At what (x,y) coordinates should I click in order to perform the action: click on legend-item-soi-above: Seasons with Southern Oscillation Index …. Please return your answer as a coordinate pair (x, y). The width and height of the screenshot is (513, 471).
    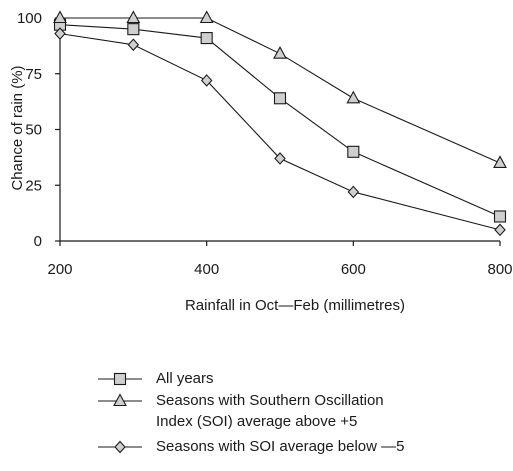
    Looking at the image, I should click on (296, 413).